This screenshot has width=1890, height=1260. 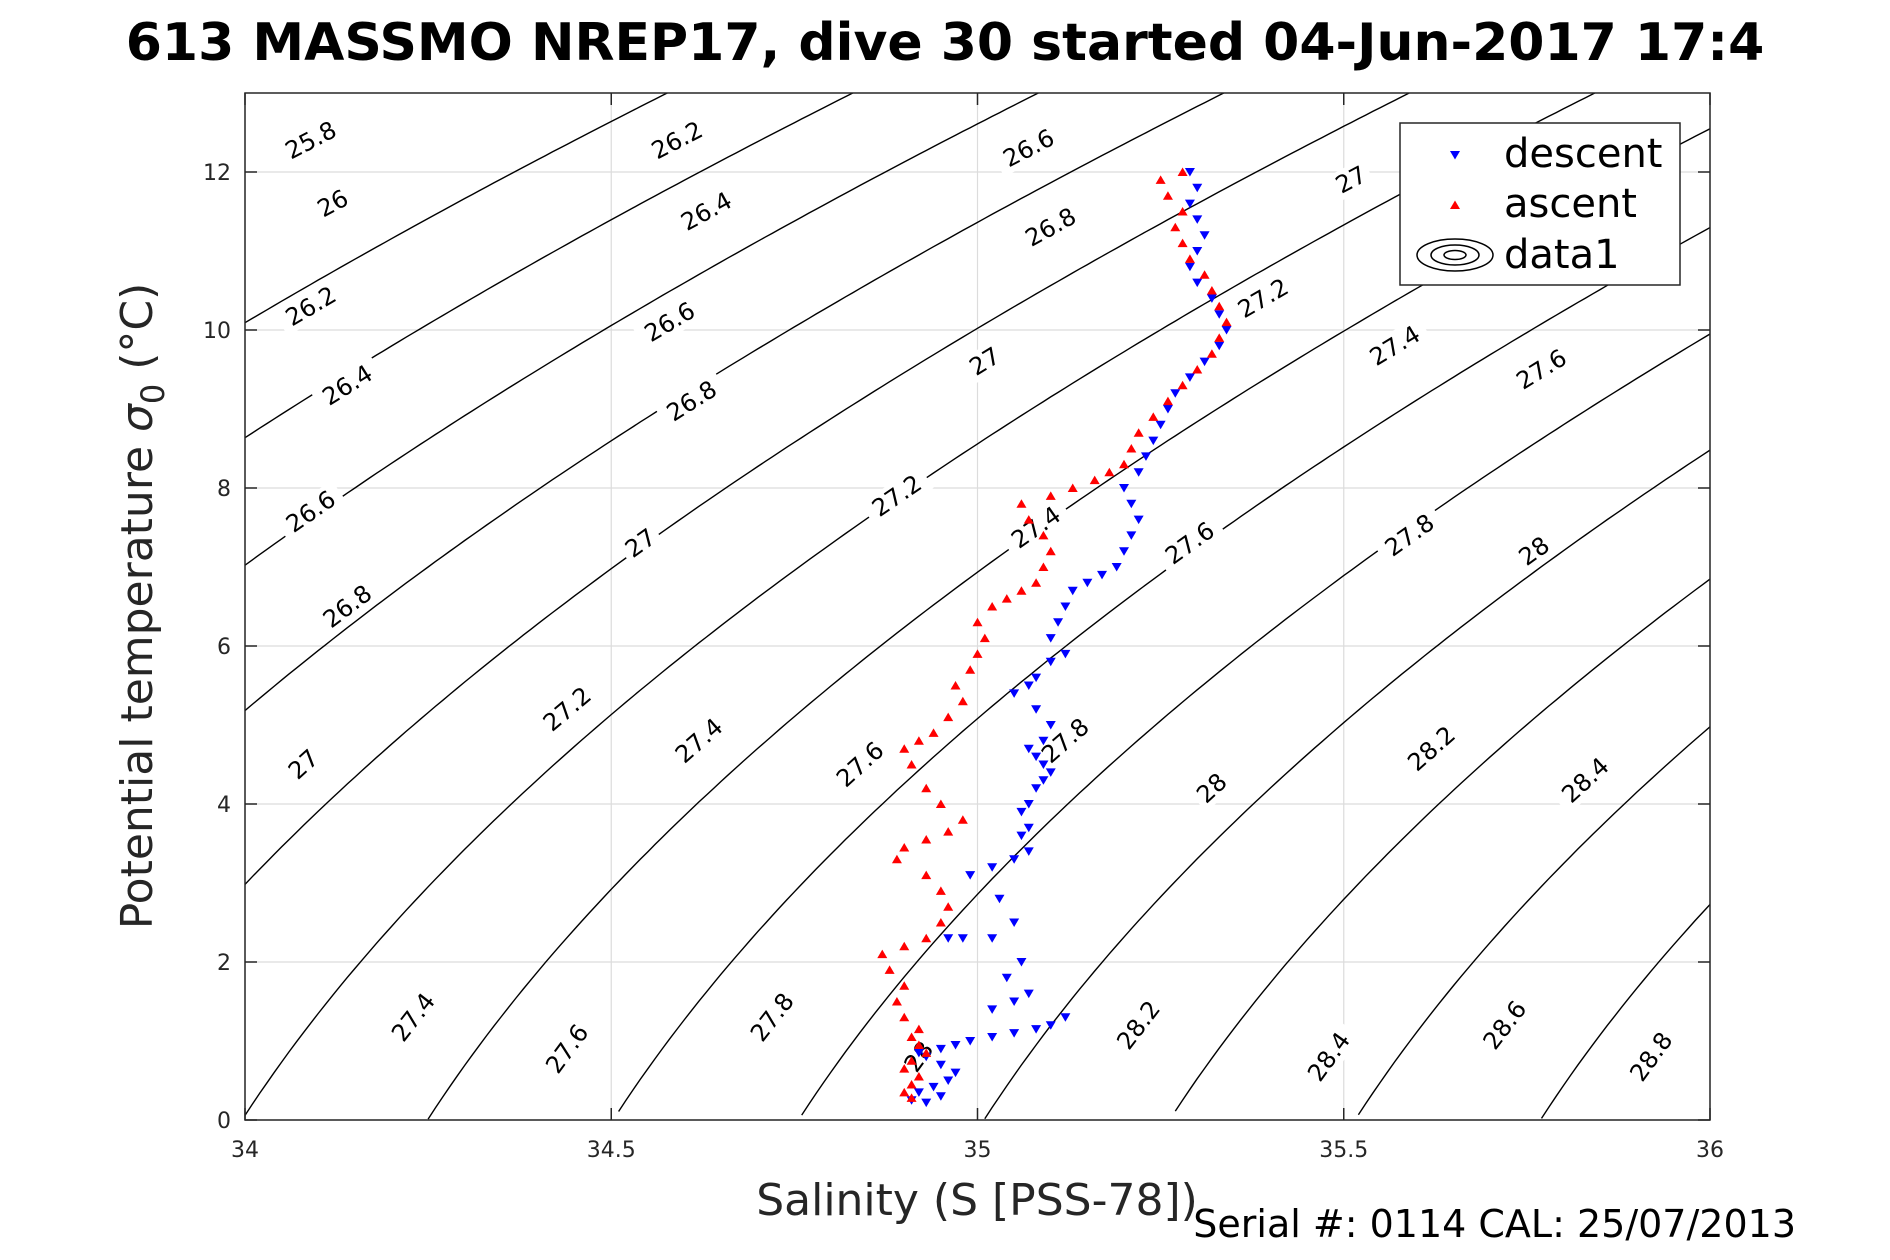 What do you see at coordinates (142, 606) in the screenshot?
I see `y-axis-label: Potential temperature σ0 (°C)` at bounding box center [142, 606].